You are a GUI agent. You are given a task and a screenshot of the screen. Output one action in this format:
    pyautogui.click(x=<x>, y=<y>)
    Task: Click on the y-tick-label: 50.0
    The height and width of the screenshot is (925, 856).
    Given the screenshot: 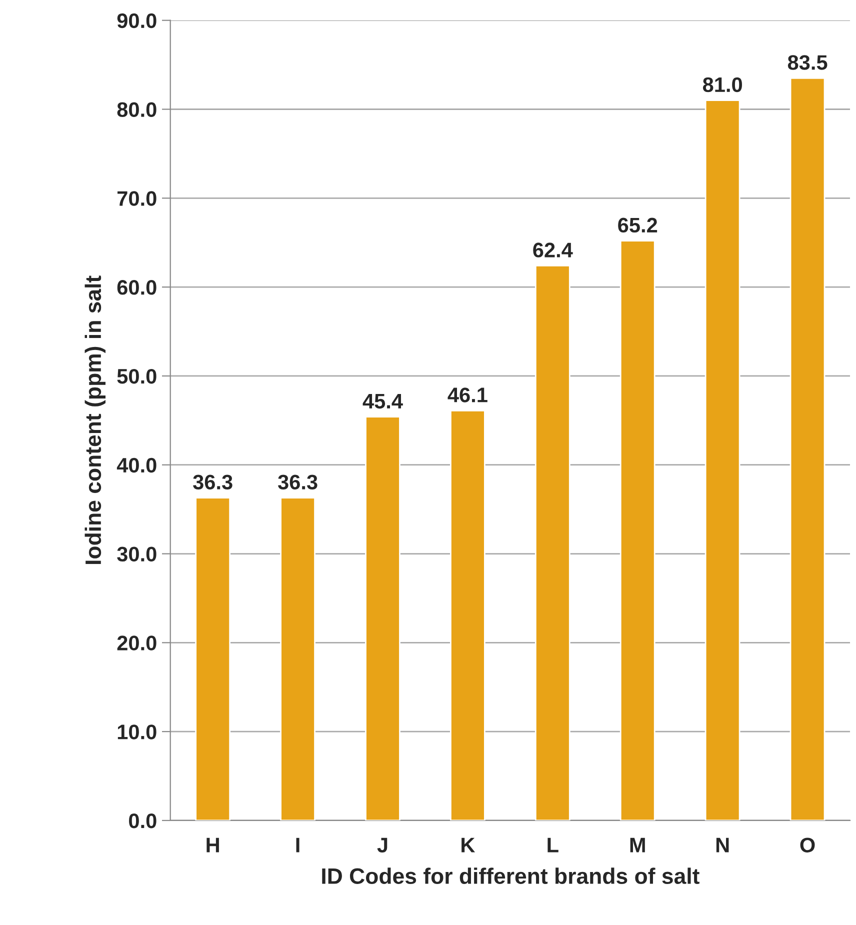 What is the action you would take?
    pyautogui.click(x=136, y=376)
    